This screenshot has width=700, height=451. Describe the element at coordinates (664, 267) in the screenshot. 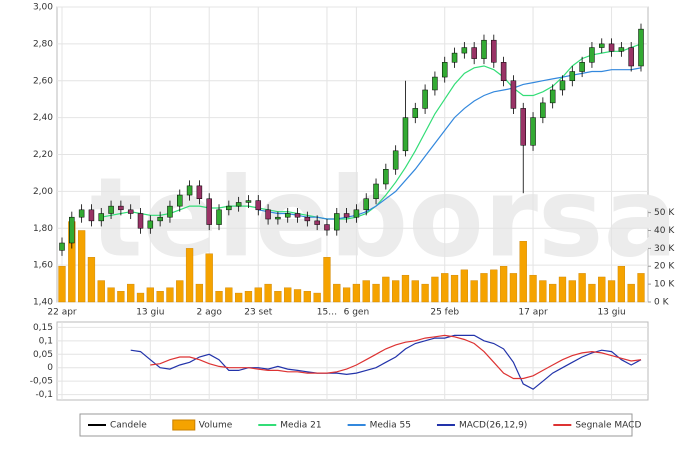

I see `y2-tick-label: 20 K` at that location.